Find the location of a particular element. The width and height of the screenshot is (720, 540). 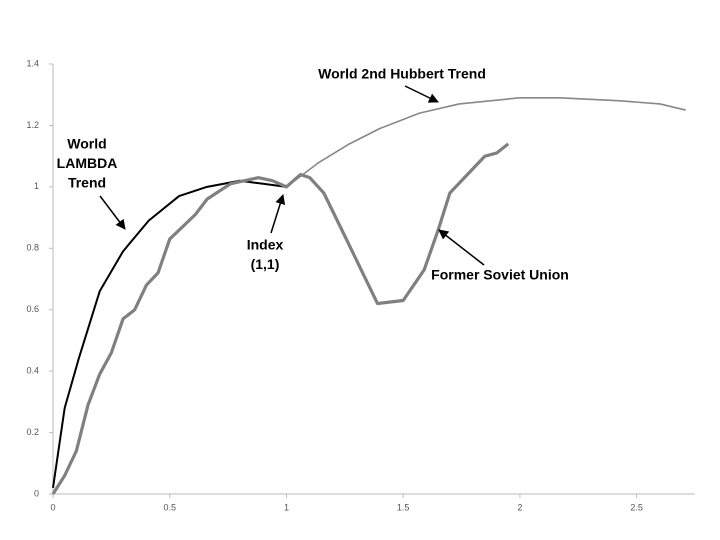

y-tick-label: 1.2 is located at coordinates (32, 125).